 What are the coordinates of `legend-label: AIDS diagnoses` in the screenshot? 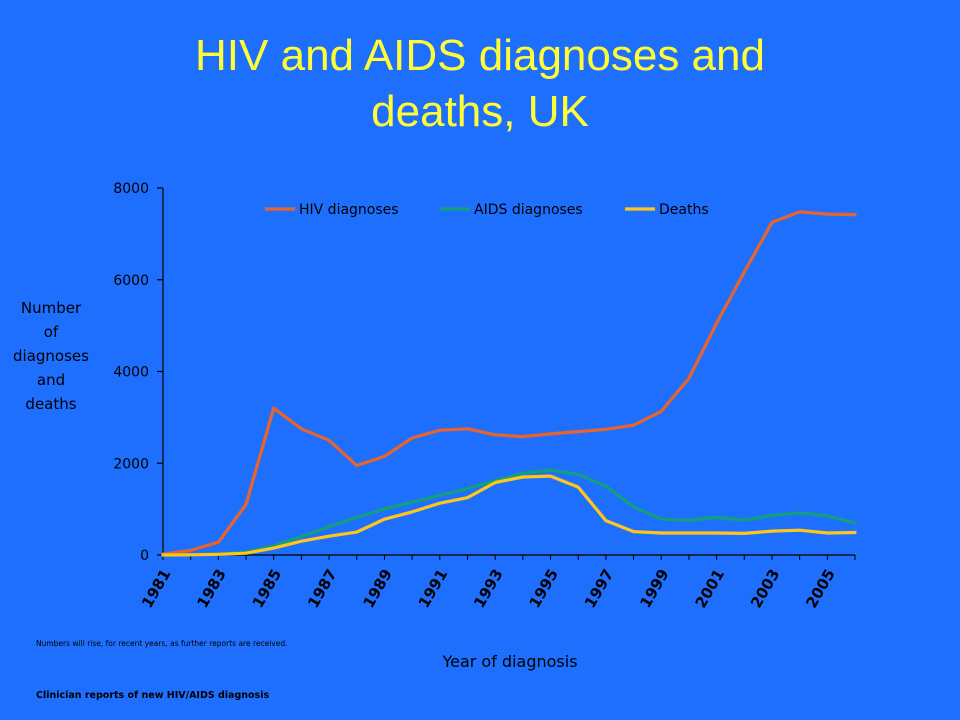 It's located at (528, 210).